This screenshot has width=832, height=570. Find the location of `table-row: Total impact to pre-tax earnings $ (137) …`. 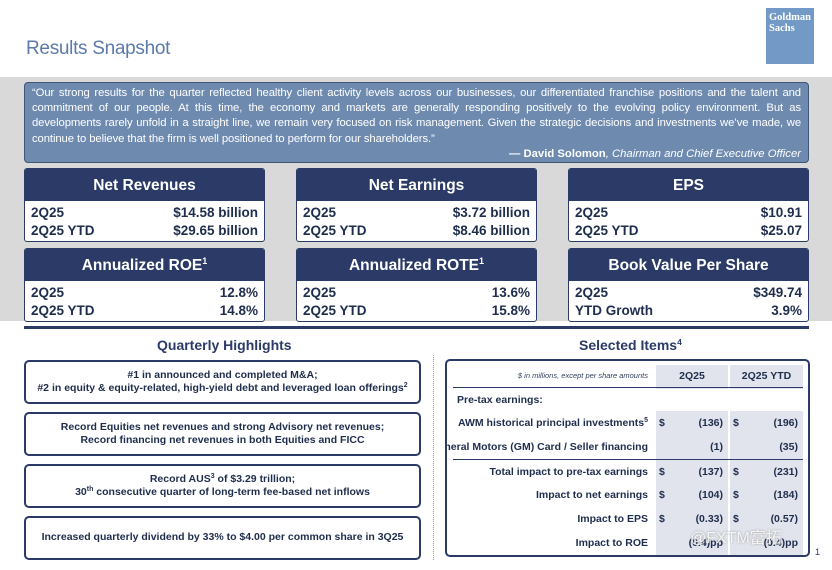

table-row: Total impact to pre-tax earnings $ (137) … is located at coordinates (628, 471).